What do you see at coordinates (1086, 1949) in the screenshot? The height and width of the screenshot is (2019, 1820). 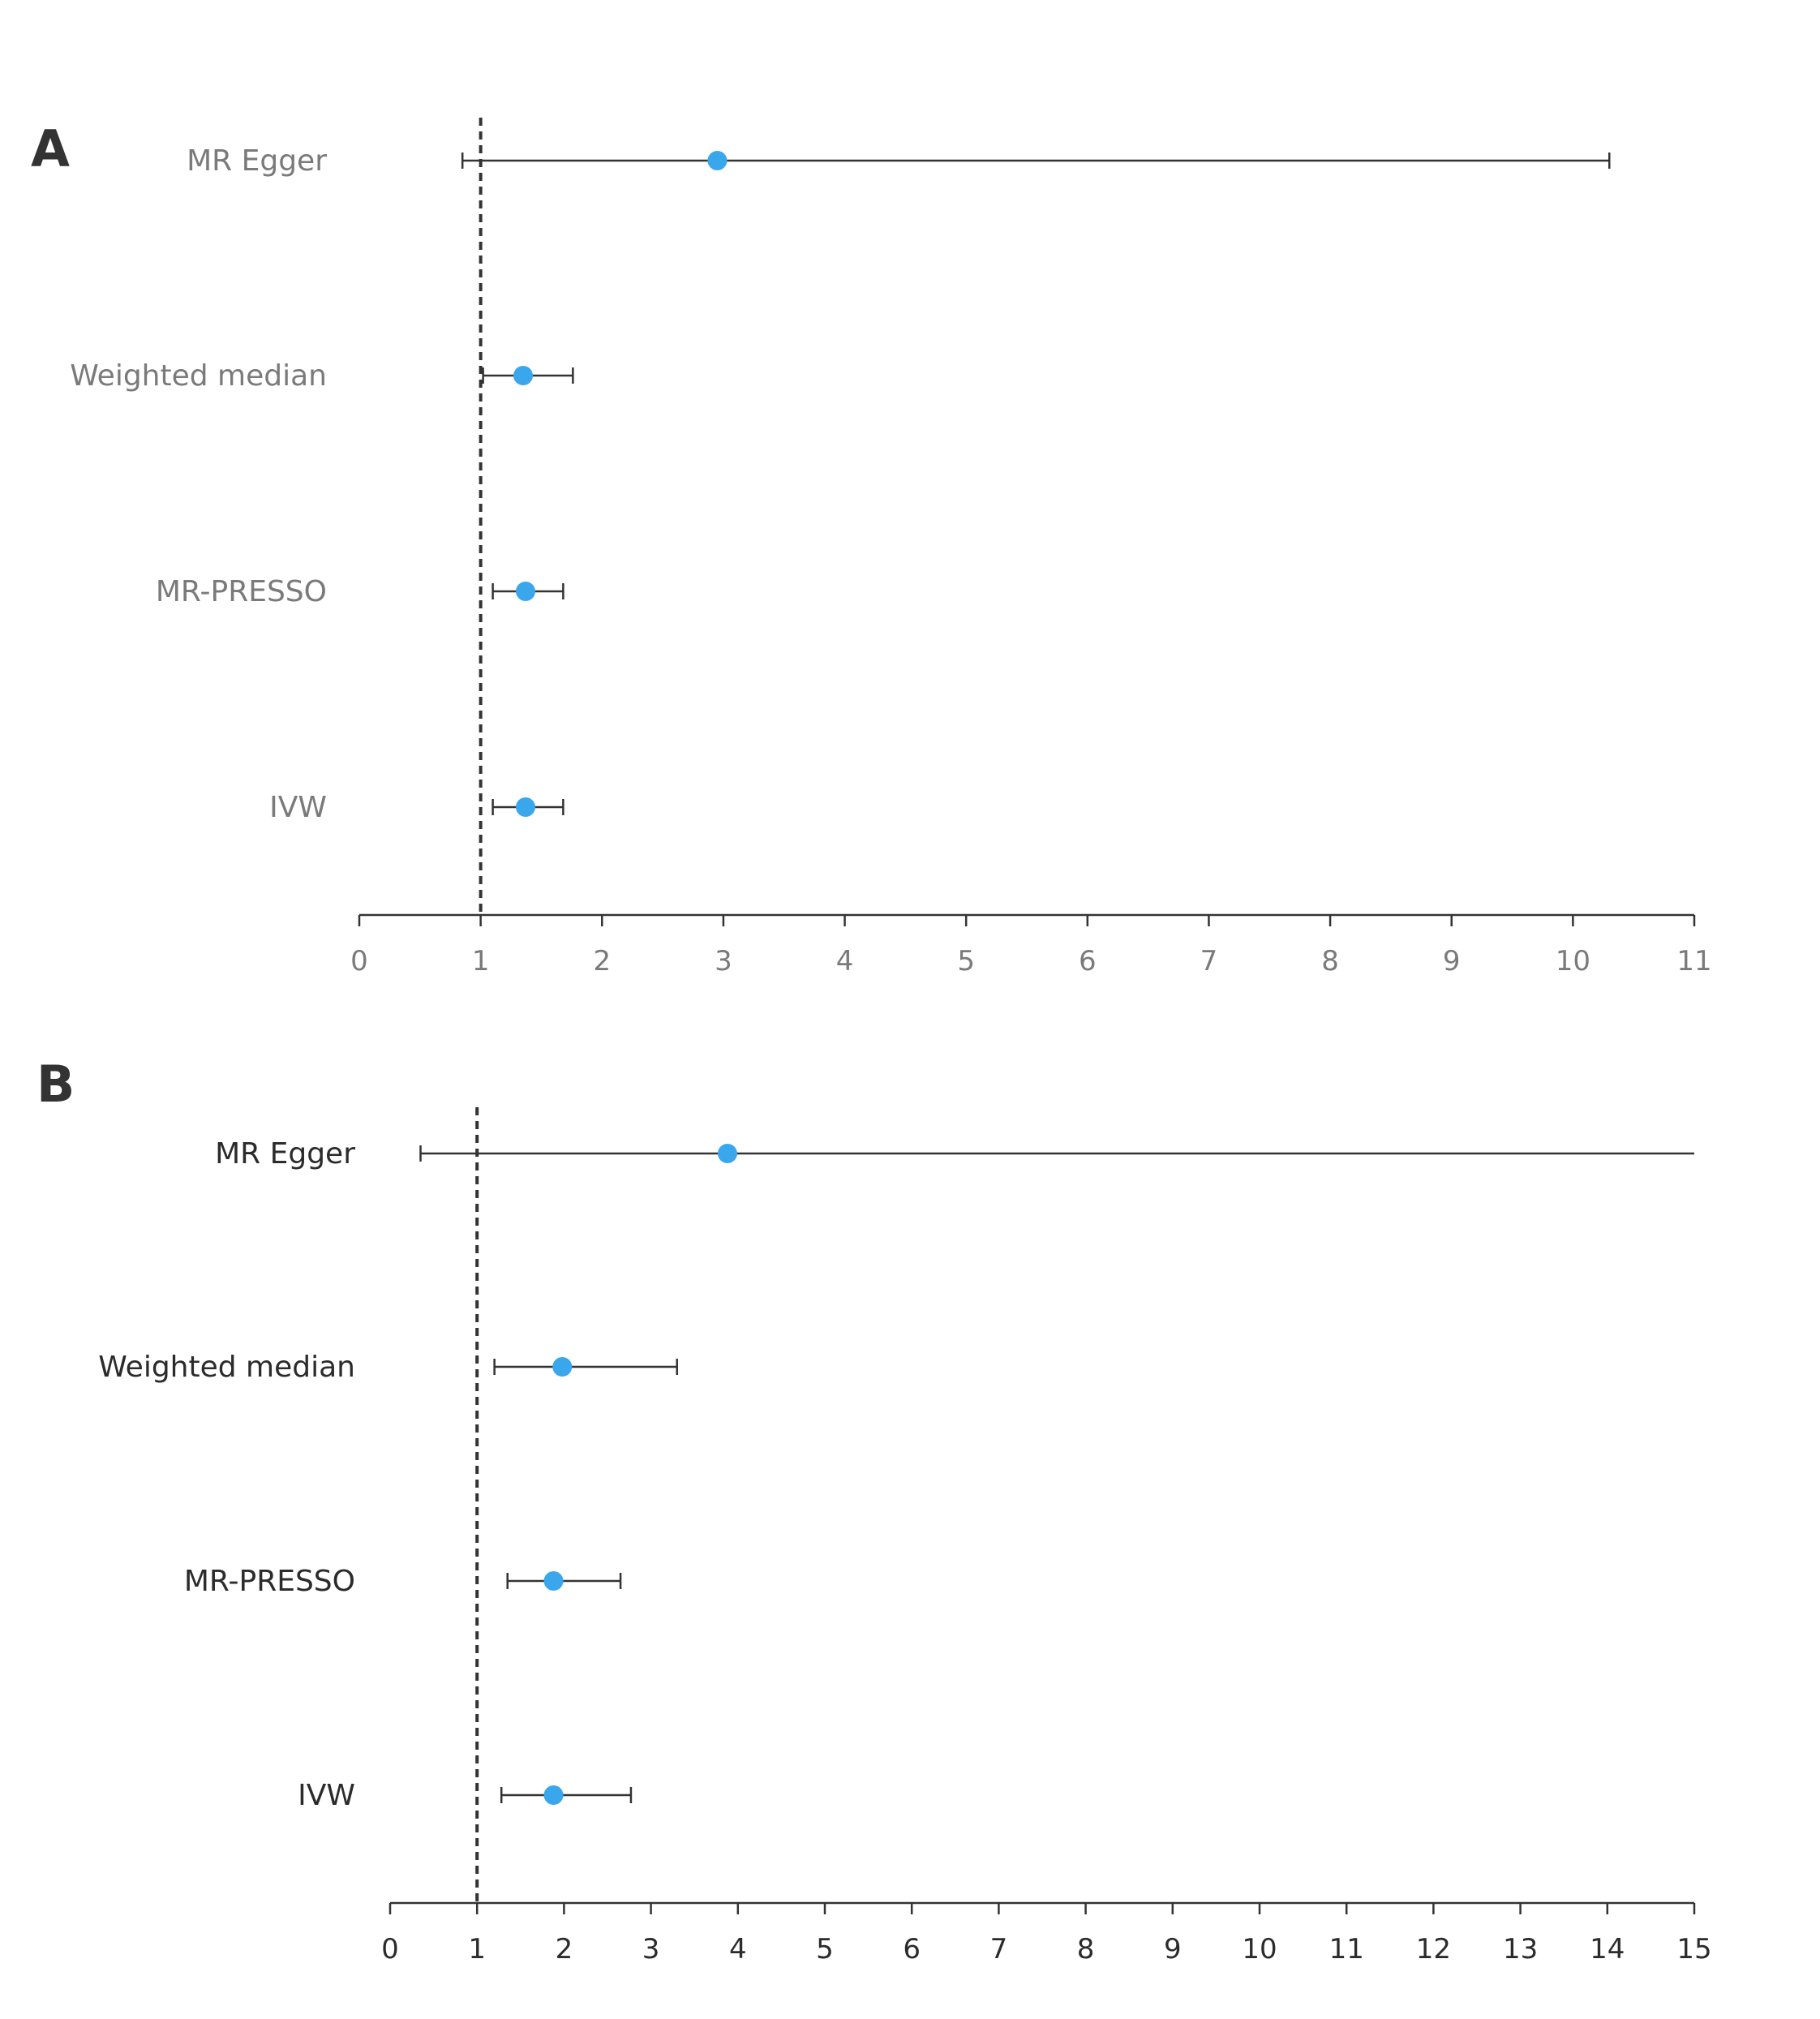 I see `panel-b-x-tick-label: 8` at bounding box center [1086, 1949].